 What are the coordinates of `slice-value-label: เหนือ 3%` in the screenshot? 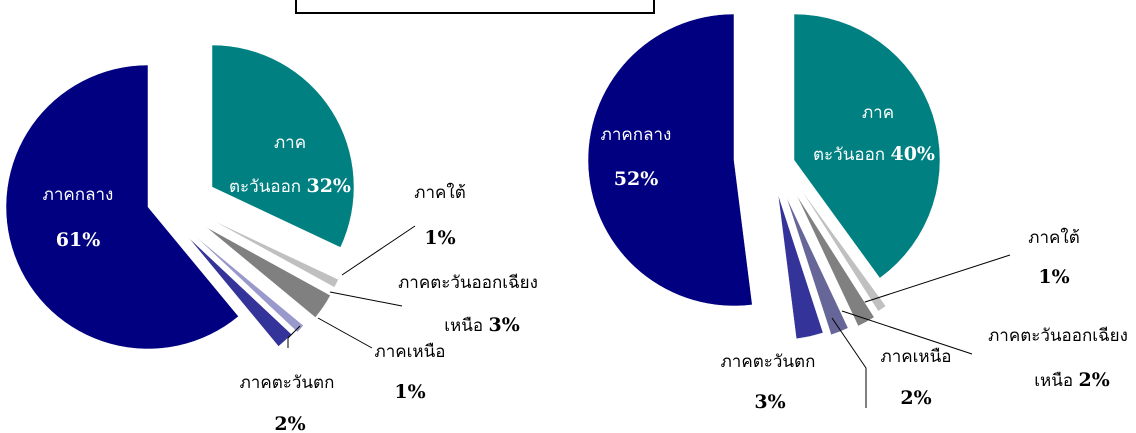 It's located at (482, 325).